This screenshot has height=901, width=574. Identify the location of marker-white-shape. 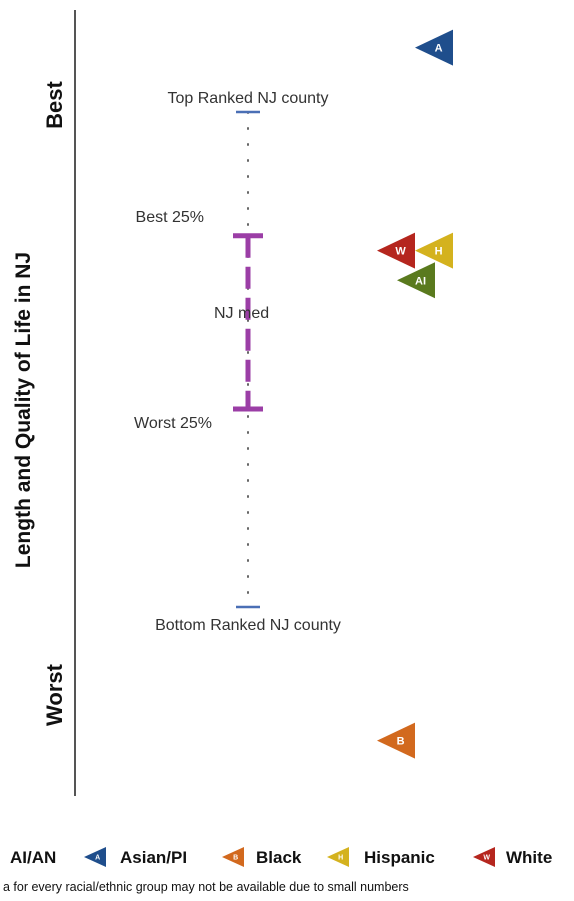
(396, 250).